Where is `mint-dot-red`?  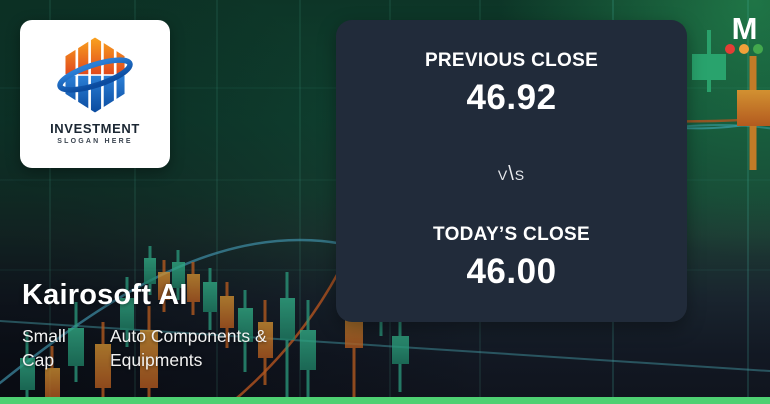
mint-dot-red is located at coordinates (730, 49).